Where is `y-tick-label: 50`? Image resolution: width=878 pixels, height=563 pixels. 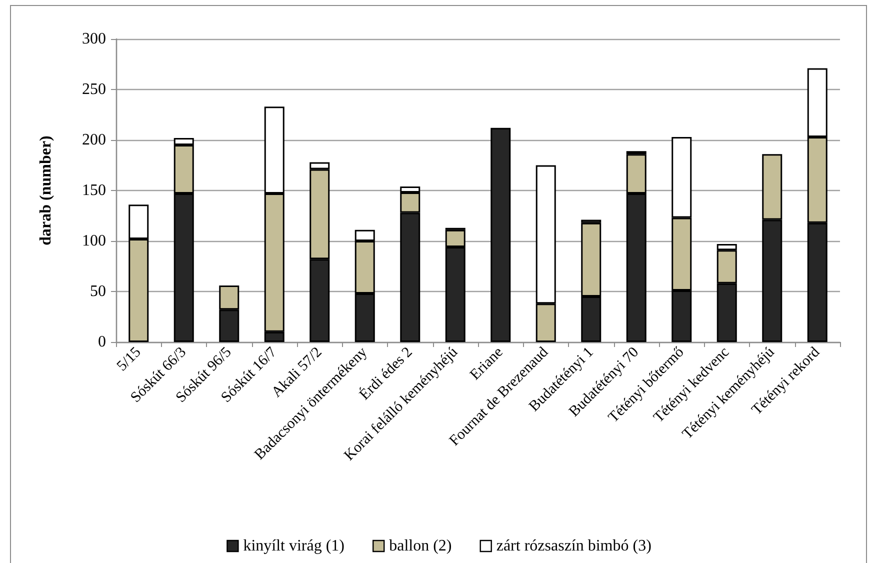 y-tick-label: 50 is located at coordinates (98, 291).